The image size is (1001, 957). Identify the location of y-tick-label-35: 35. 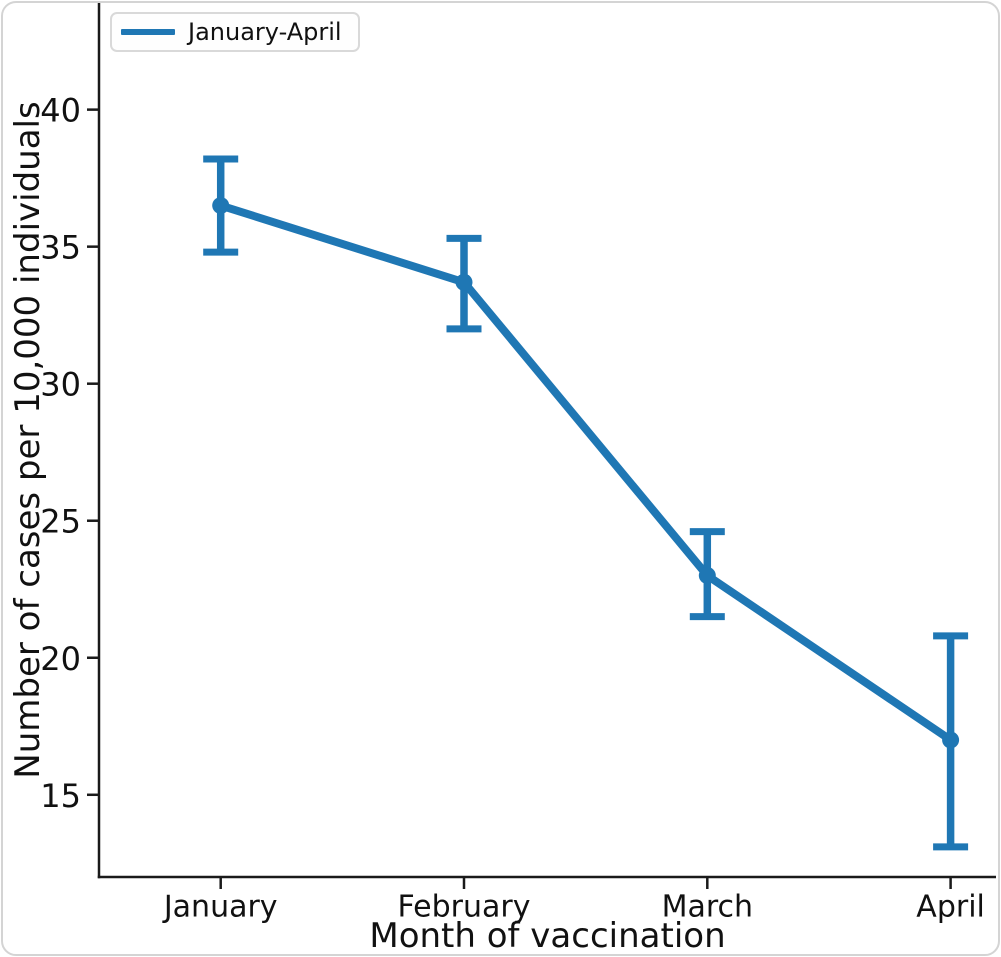
(60, 248).